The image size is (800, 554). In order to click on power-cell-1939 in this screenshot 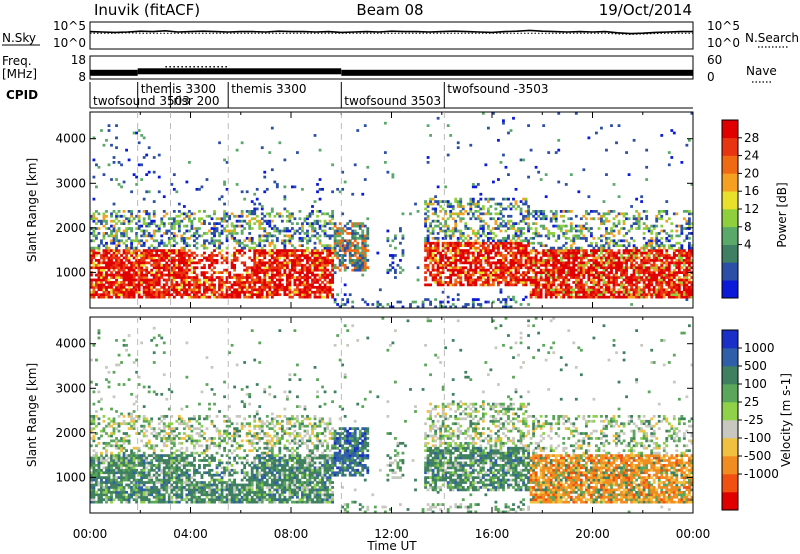, I will do `click(305, 290)`.